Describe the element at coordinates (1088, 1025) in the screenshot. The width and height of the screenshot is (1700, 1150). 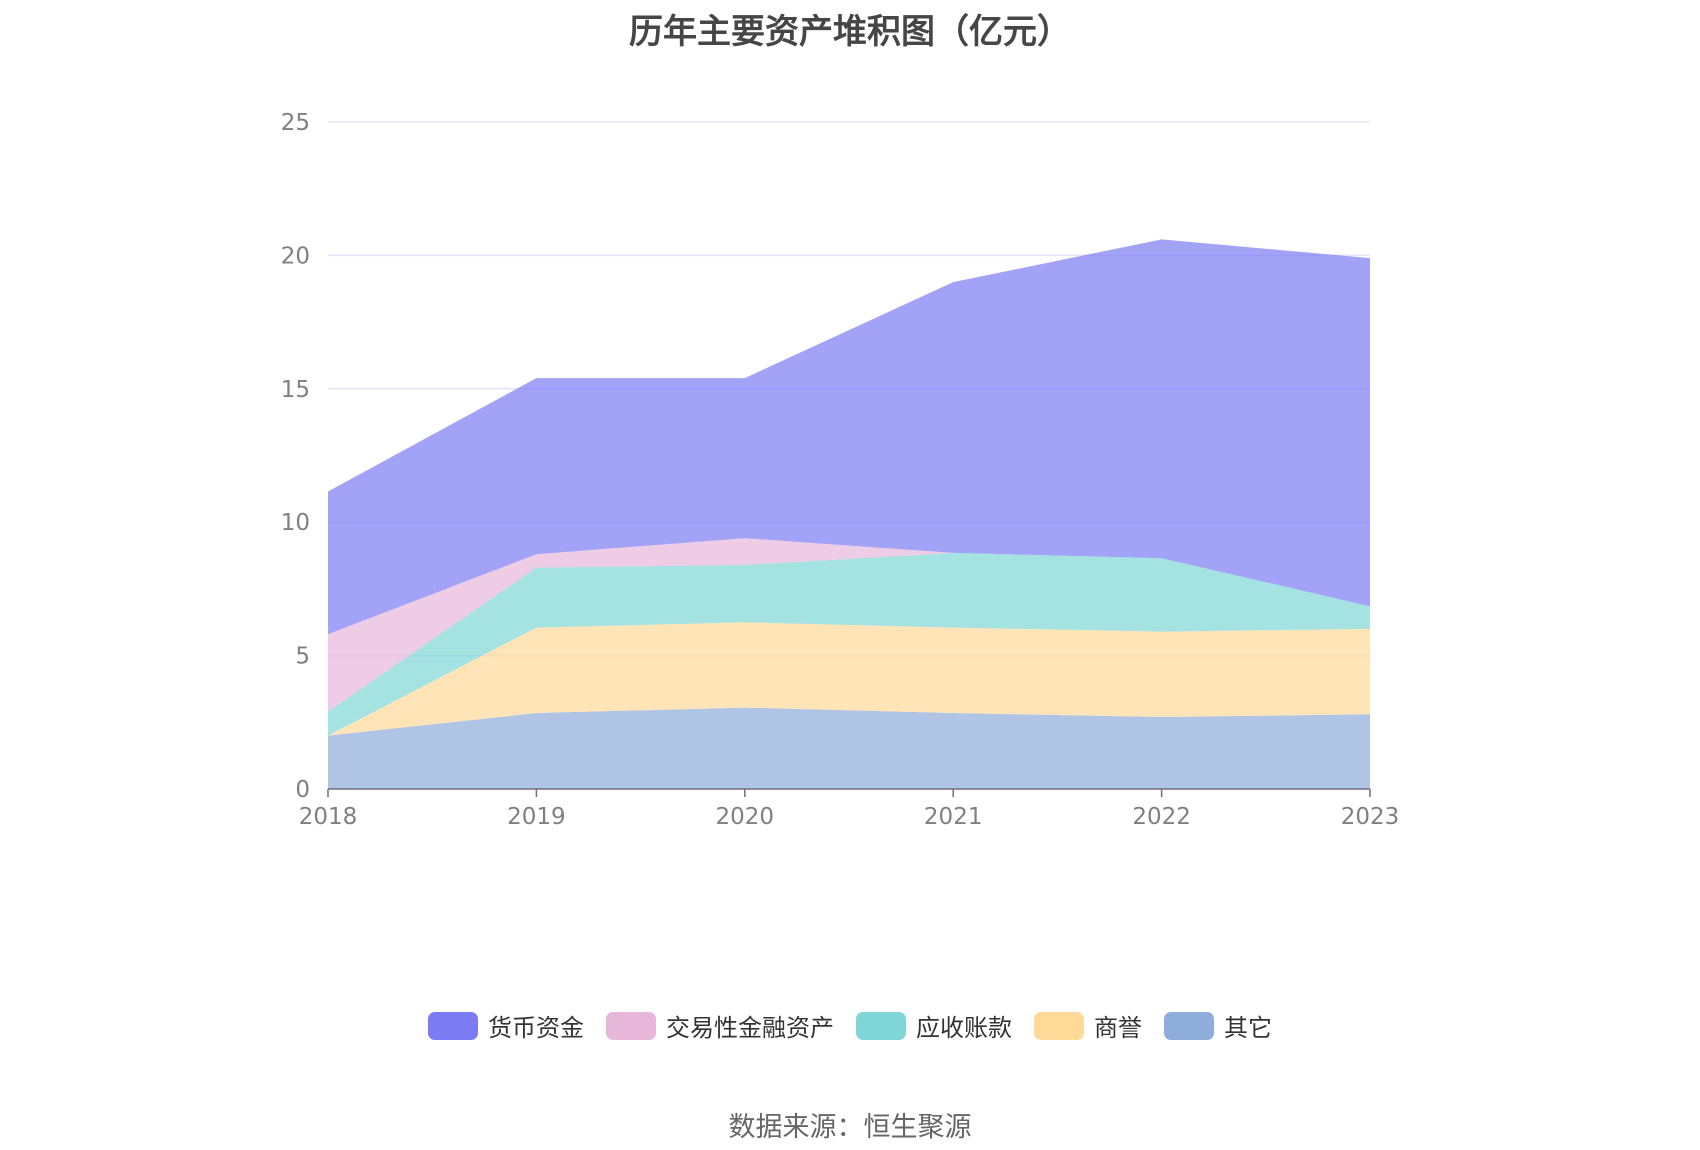
I see `legend-item-goodwill: 商誉` at that location.